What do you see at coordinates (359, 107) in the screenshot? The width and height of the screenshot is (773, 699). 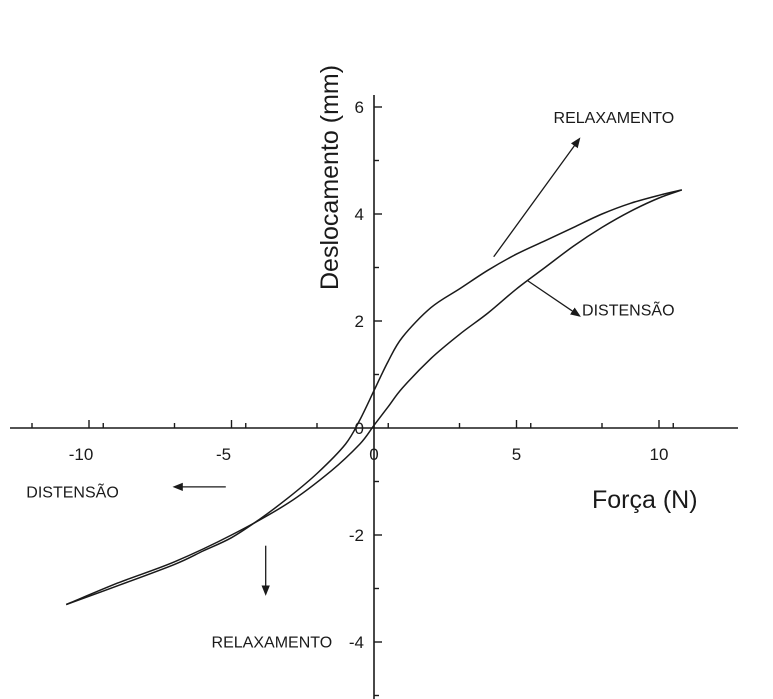 I see `y-tick-label: 6` at bounding box center [359, 107].